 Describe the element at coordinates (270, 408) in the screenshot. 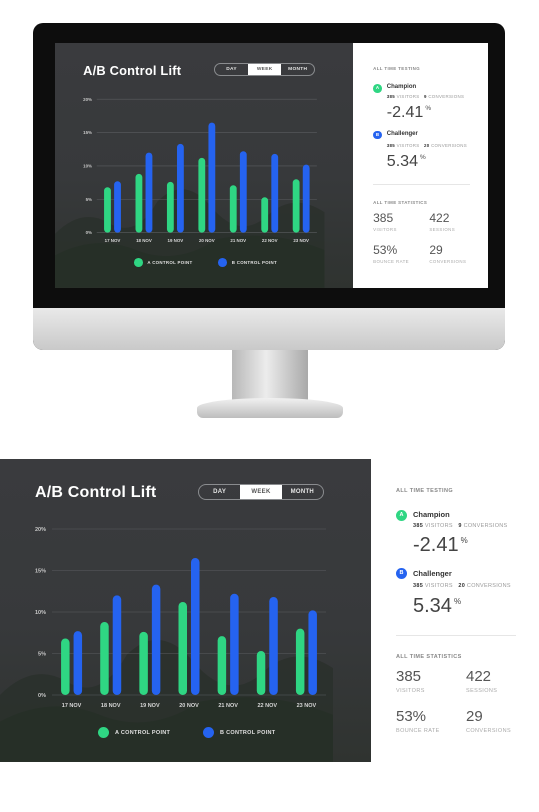

I see `monitor-base` at that location.